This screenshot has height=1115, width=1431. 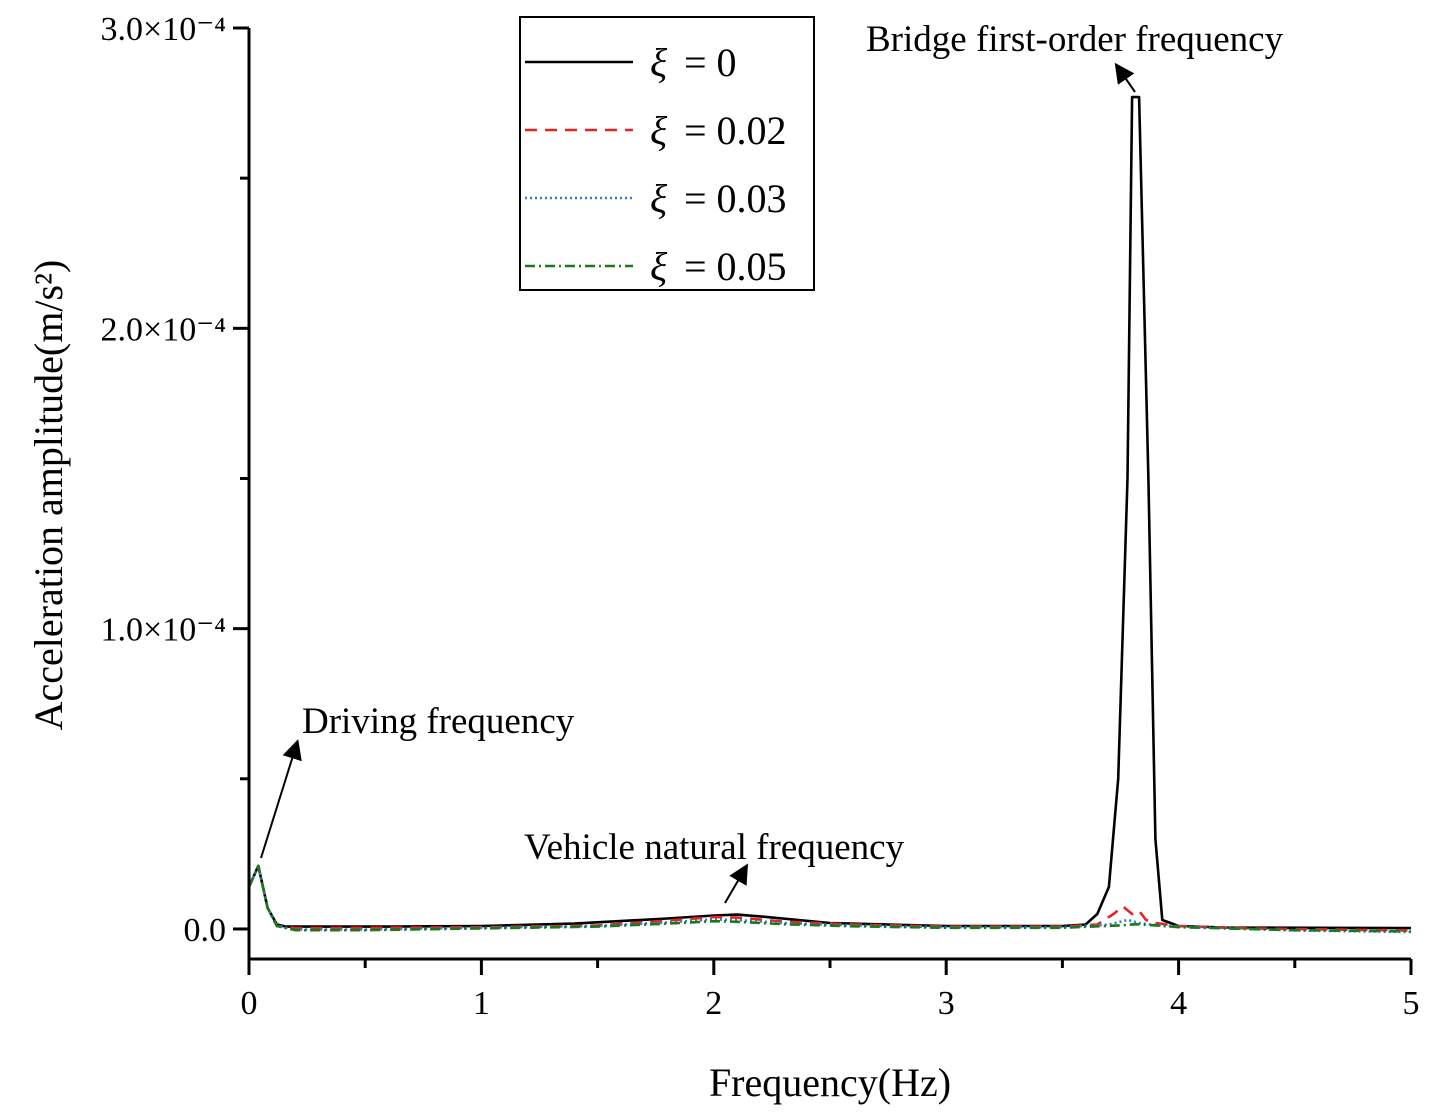 I want to click on y-tick-label-3: 3.0×10⁻⁴, so click(x=163, y=29).